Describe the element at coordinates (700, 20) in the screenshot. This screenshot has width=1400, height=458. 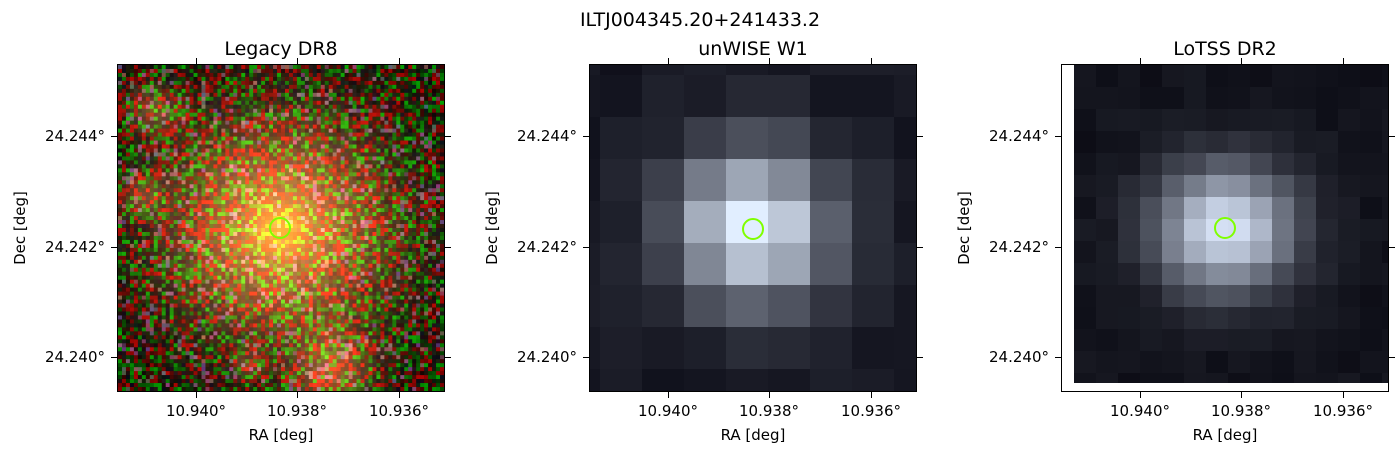
I see `figure-title: ILTJ004345.20+241433.2` at that location.